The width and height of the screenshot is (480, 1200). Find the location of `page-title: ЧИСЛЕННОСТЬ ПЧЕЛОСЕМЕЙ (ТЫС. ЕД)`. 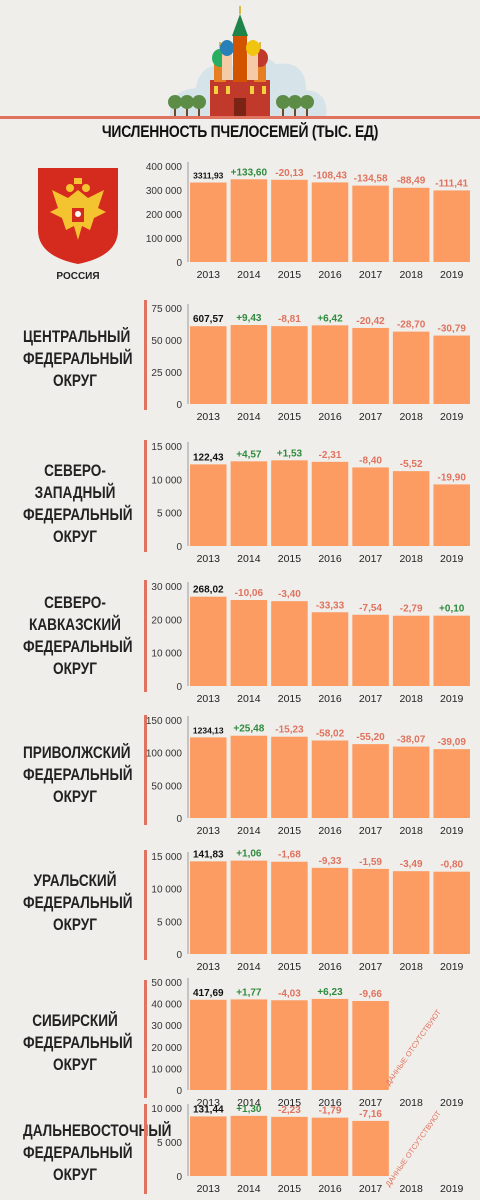

page-title: ЧИСЛЕННОСТЬ ПЧЕЛОСЕМЕЙ (ТЫС. ЕД) is located at coordinates (240, 131).